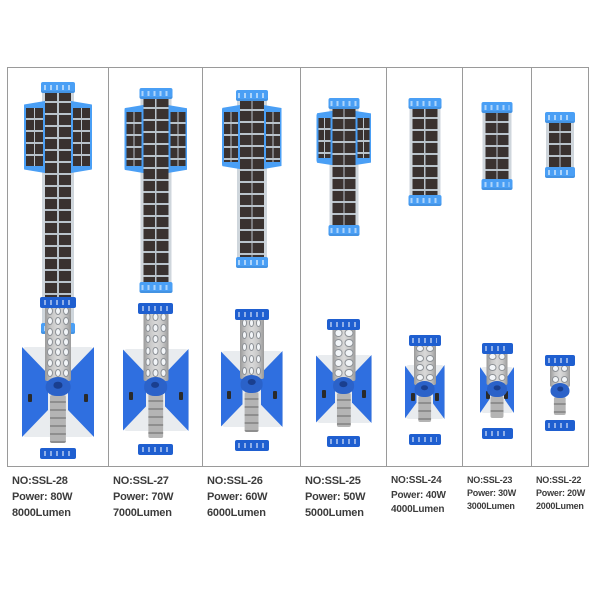 The image size is (600, 600). Describe the element at coordinates (560, 117) in the screenshot. I see `panel-cap-top` at that location.